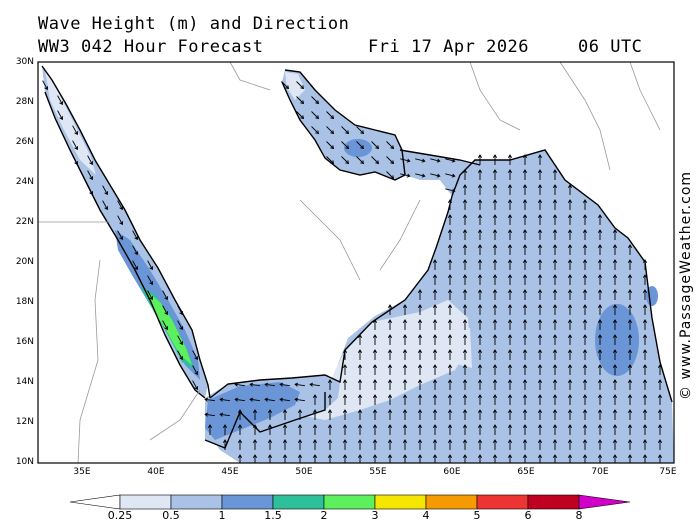 This screenshot has height=525, width=700. What do you see at coordinates (24, 422) in the screenshot?
I see `lat-label-12n: 12N` at bounding box center [24, 422].